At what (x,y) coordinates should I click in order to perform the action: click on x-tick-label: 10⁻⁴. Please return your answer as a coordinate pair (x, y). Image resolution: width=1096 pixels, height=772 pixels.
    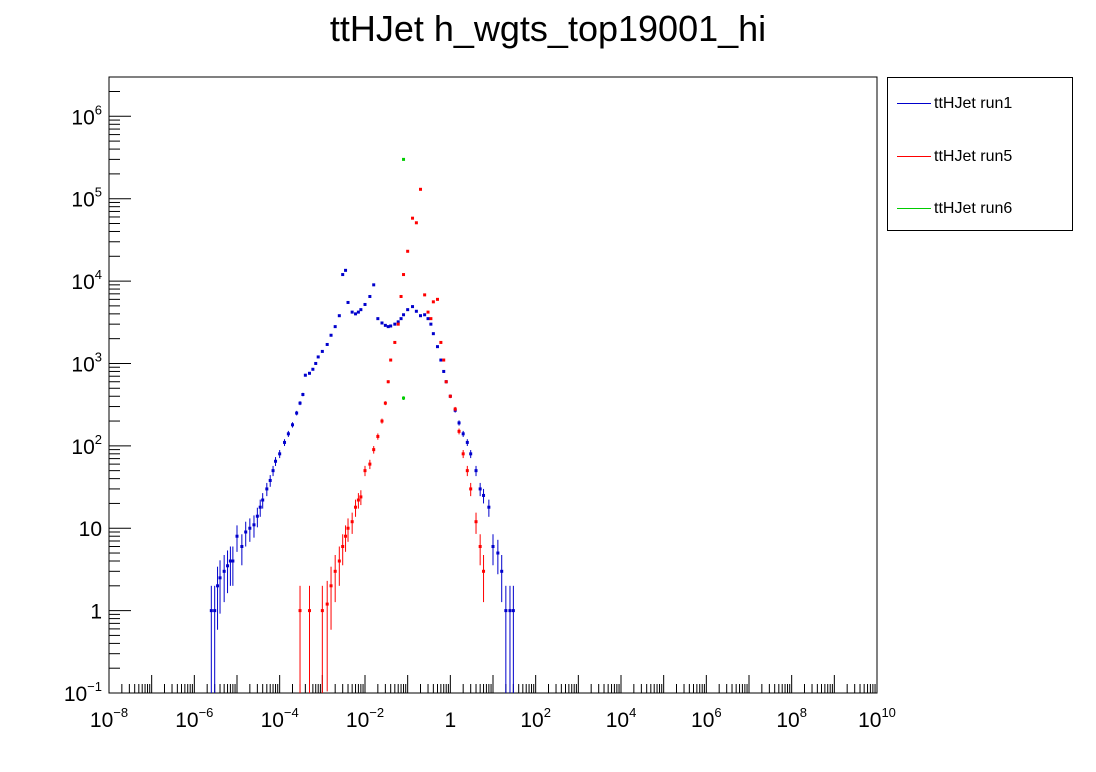
    Looking at the image, I should click on (280, 718).